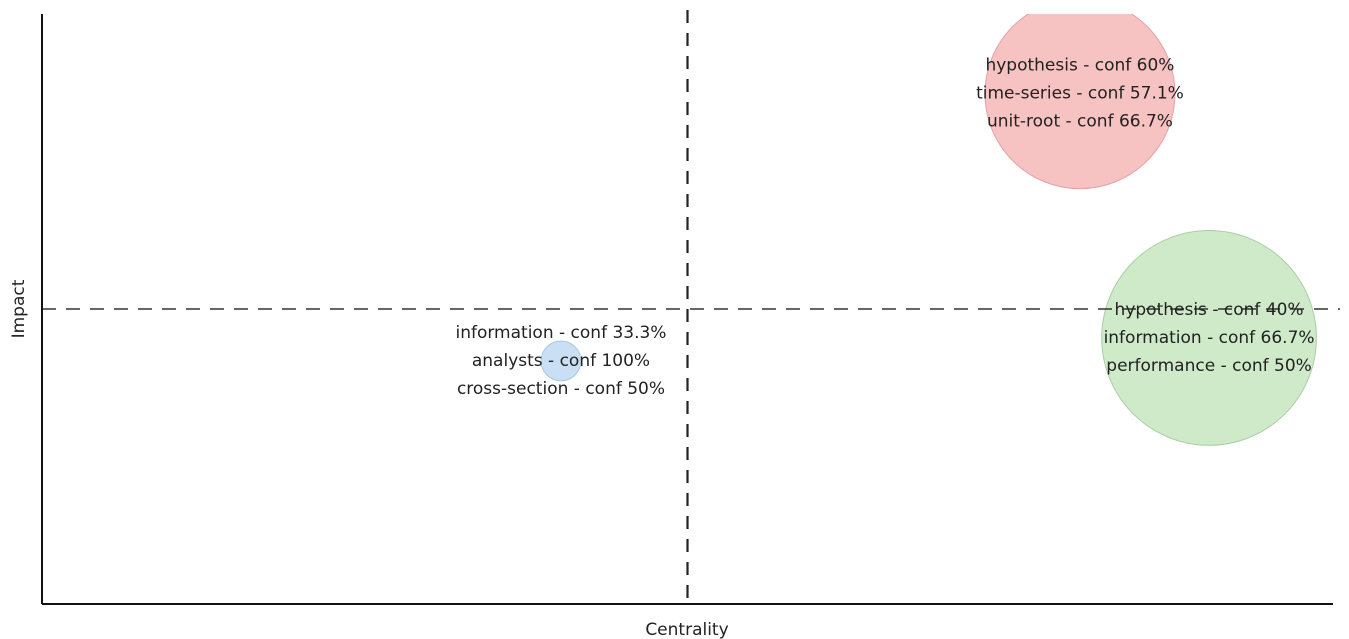 The width and height of the screenshot is (1349, 639). I want to click on cluster-2-keyword-label: performance - conf 50%, so click(1209, 366).